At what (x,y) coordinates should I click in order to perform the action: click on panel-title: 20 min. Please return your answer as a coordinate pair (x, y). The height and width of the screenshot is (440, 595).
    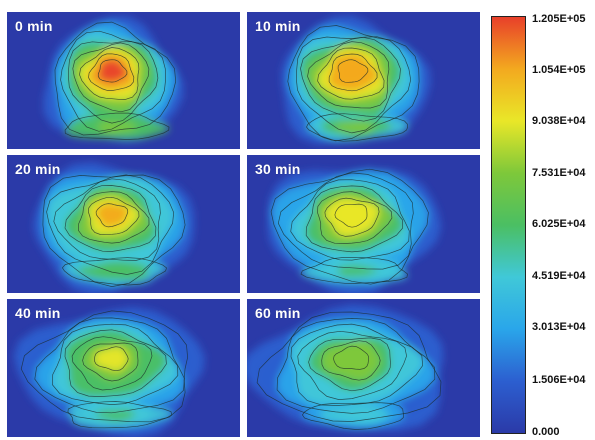
    Looking at the image, I should click on (38, 169).